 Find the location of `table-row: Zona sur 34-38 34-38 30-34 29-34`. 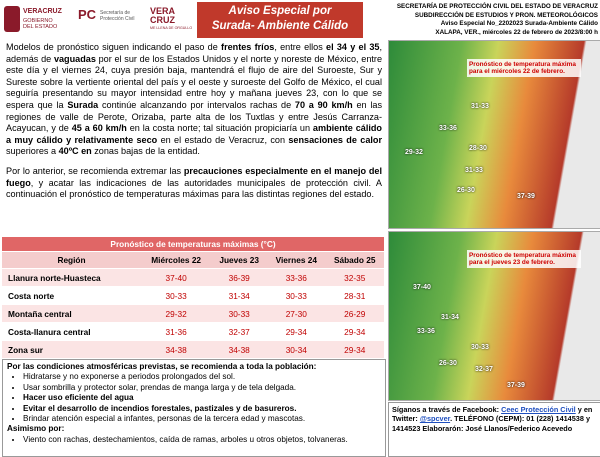

table-row: Zona sur 34-38 34-38 30-34 29-34 is located at coordinates (193, 349).